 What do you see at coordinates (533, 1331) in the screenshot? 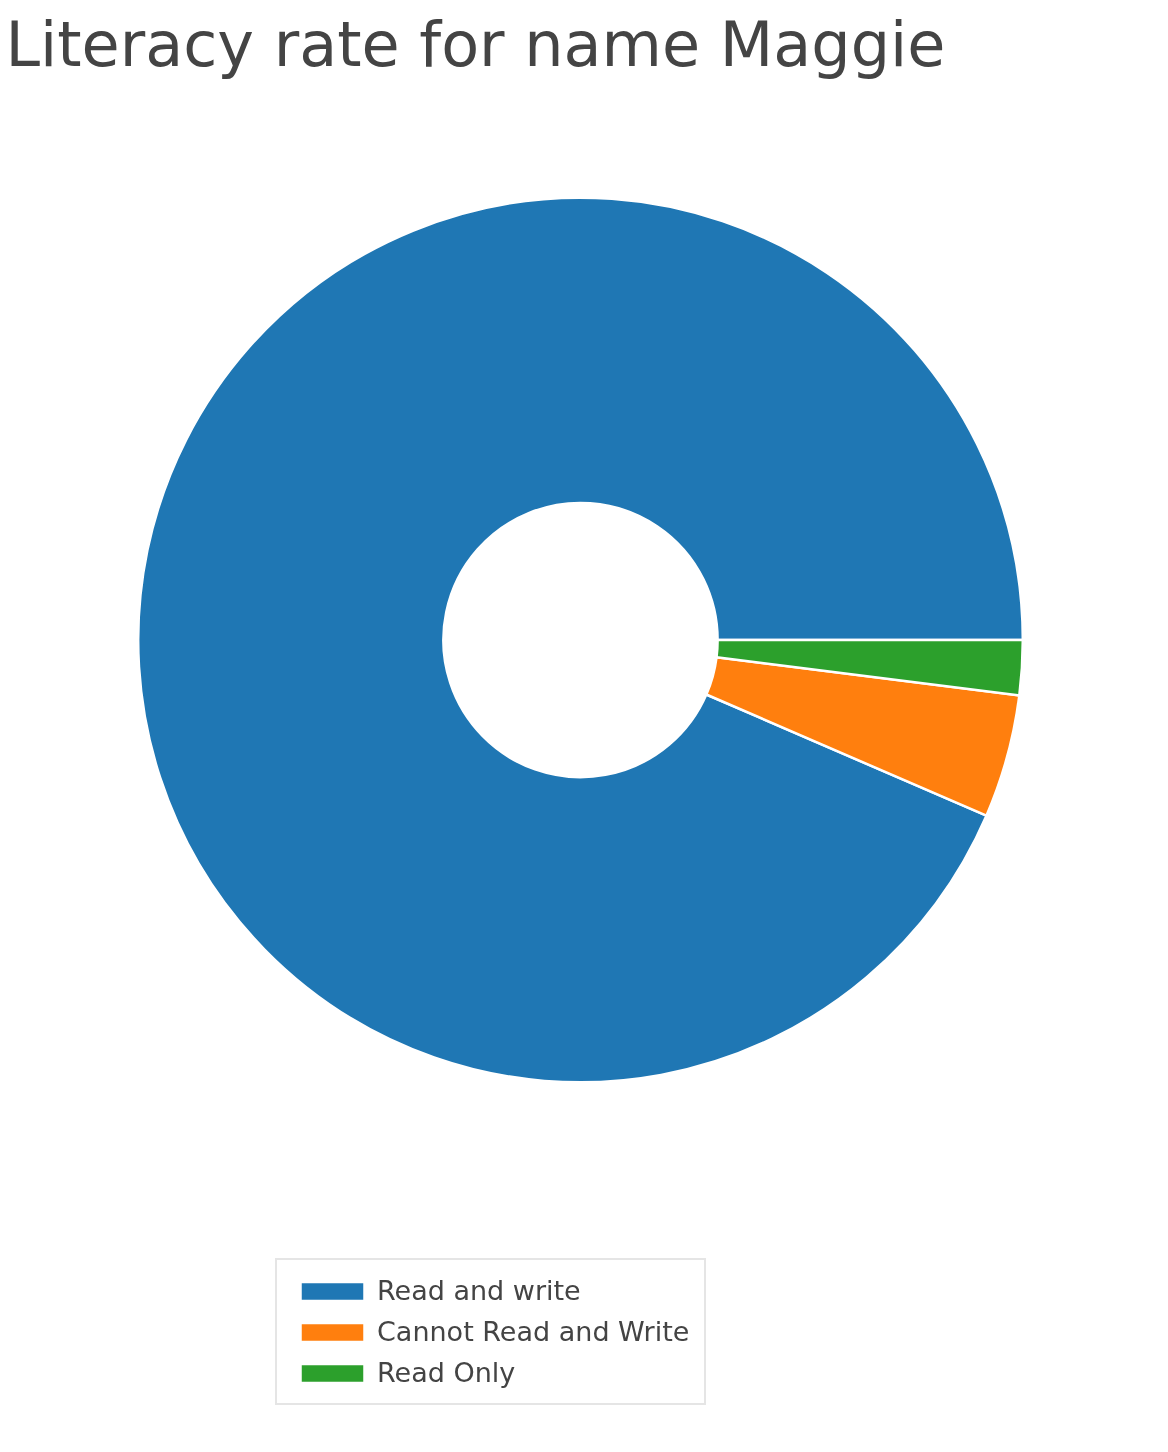
I see `legend-label: Cannot Read and Write` at bounding box center [533, 1331].